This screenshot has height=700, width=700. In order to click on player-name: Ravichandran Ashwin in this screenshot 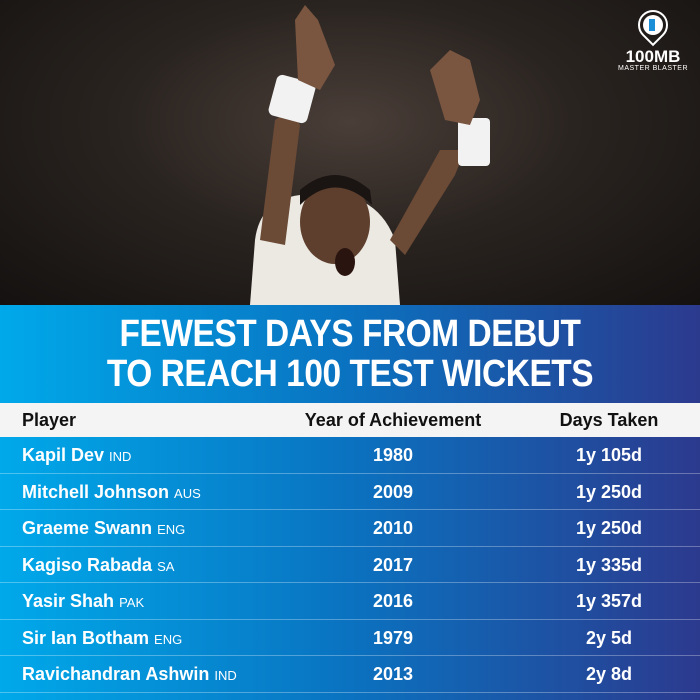, I will do `click(116, 674)`.